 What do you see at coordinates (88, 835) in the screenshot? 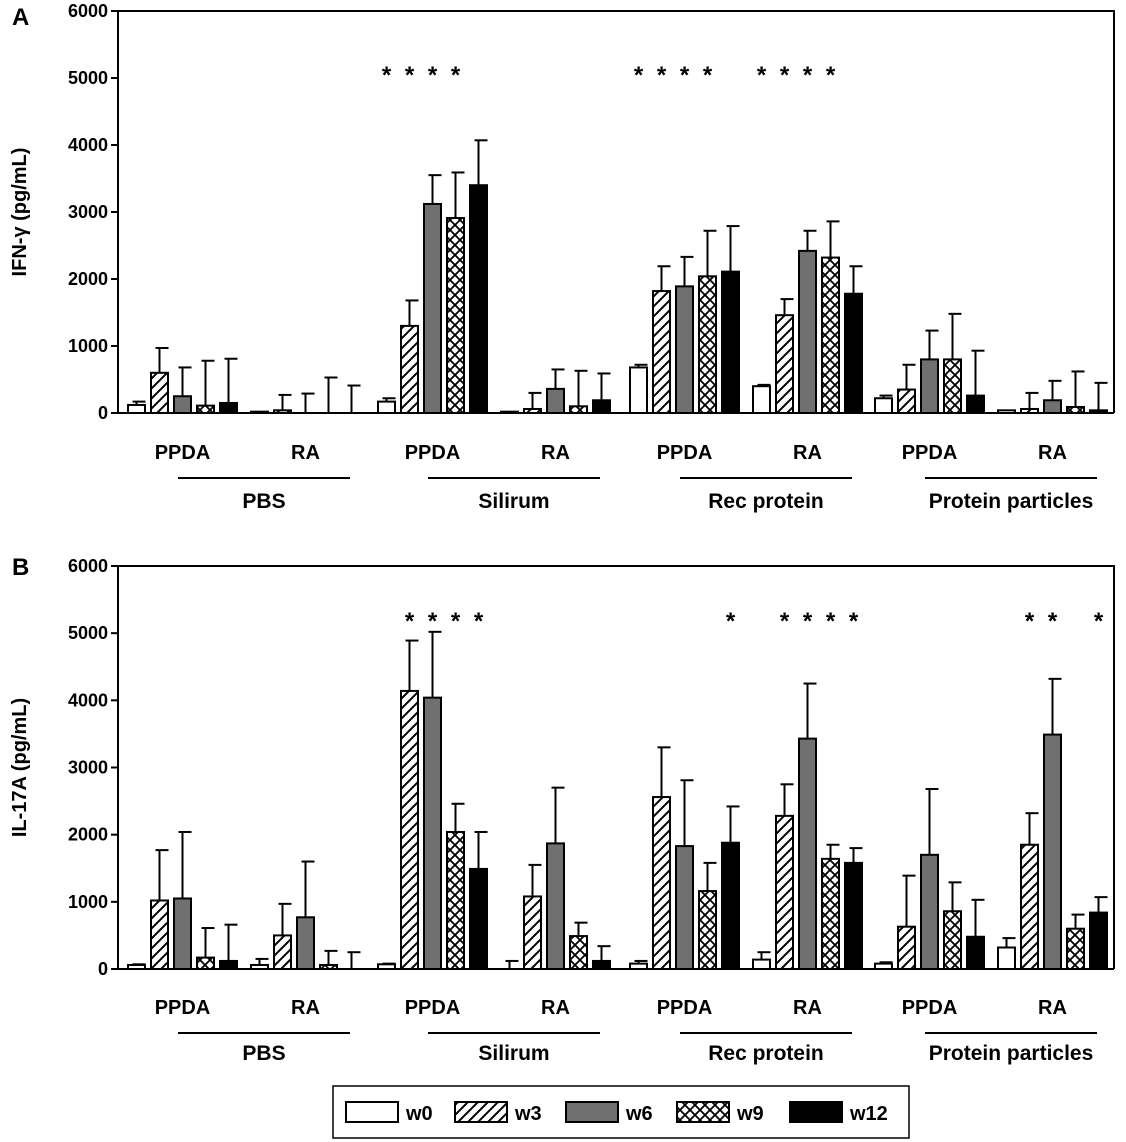
I see `y-tick-label: 2000` at bounding box center [88, 835].